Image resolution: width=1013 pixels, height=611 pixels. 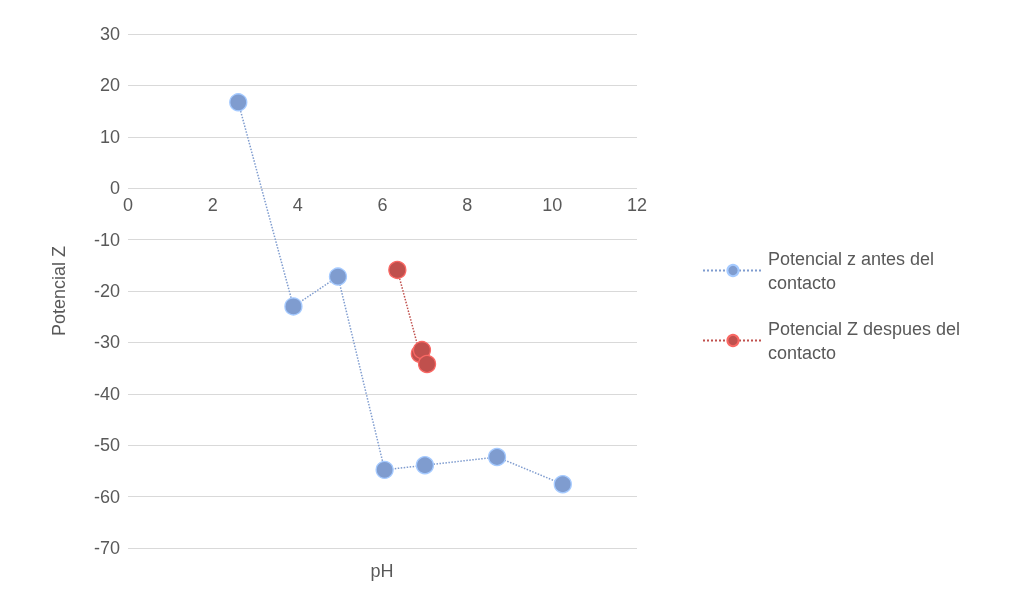 What do you see at coordinates (382, 205) in the screenshot?
I see `x-tick-label: 6` at bounding box center [382, 205].